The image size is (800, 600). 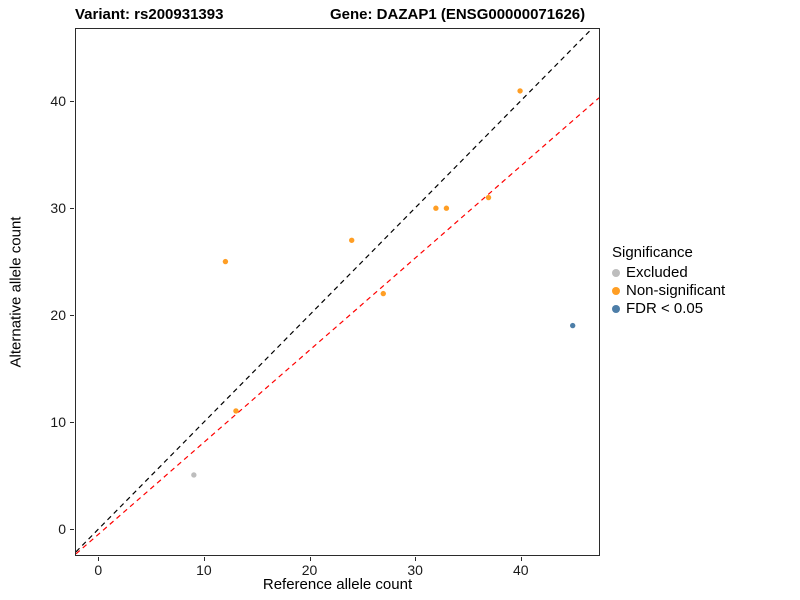 I want to click on legend-item-label: FDR < 0.05, so click(x=665, y=308).